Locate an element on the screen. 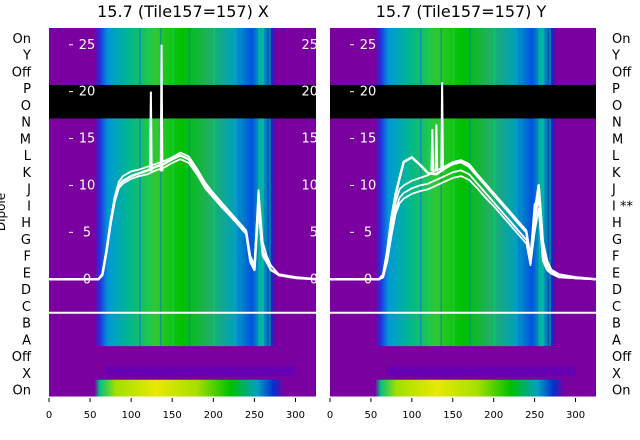 The image size is (640, 440). row-label: B is located at coordinates (616, 324).